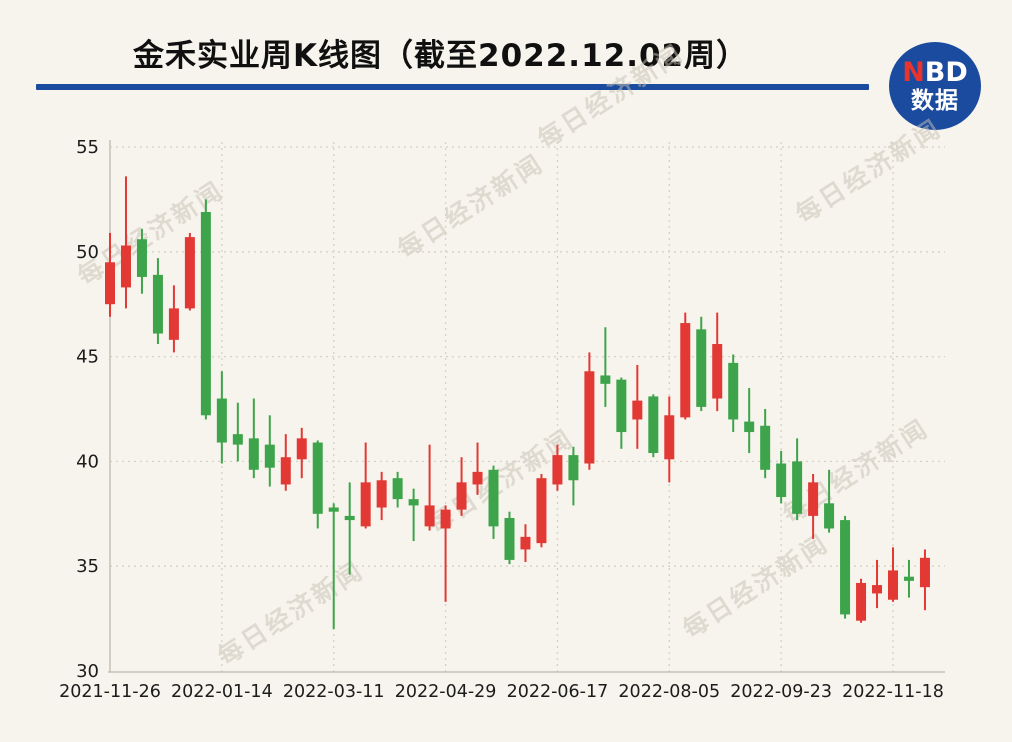  What do you see at coordinates (558, 692) in the screenshot?
I see `x-tick-label: 2022-06-17` at bounding box center [558, 692].